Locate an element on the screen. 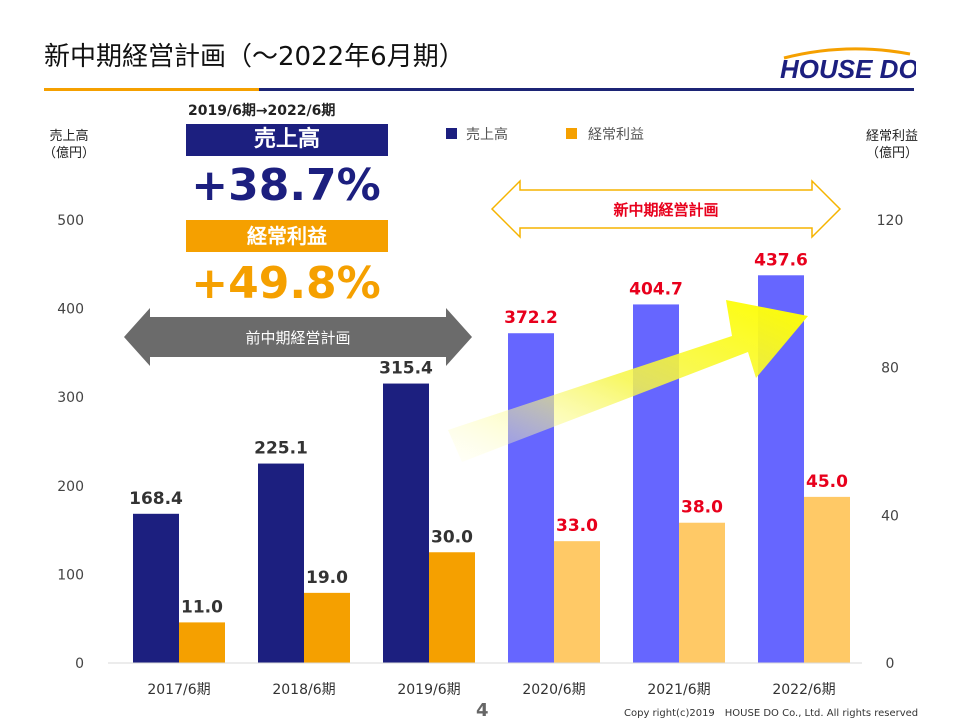 This screenshot has height=721, width=960. left-axis-title-line2: （億円） is located at coordinates (68, 153).